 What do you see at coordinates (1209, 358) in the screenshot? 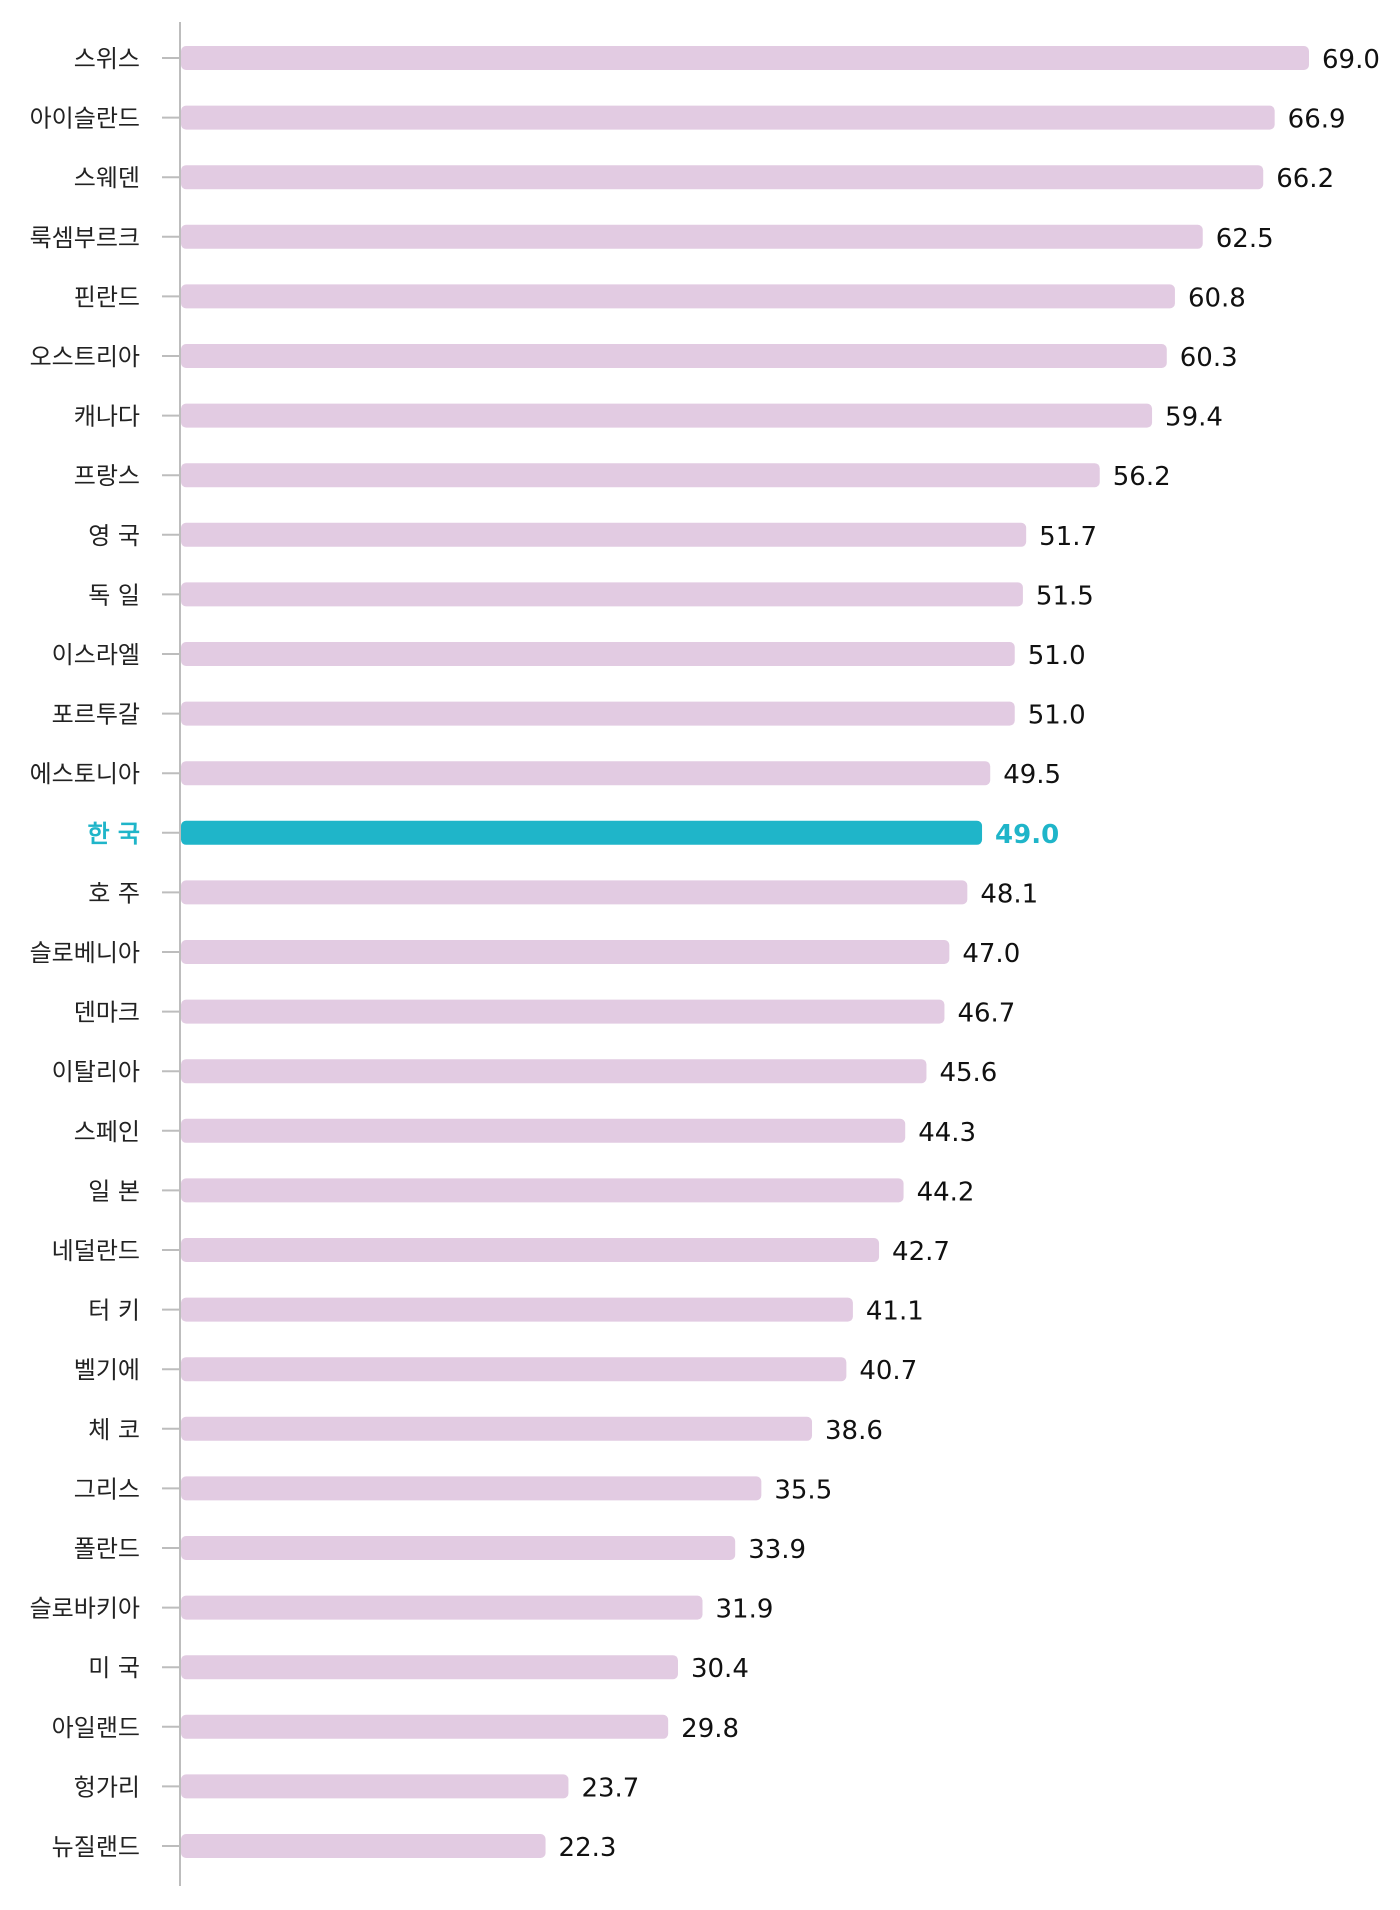
I see `value-label: 60.3` at bounding box center [1209, 358].